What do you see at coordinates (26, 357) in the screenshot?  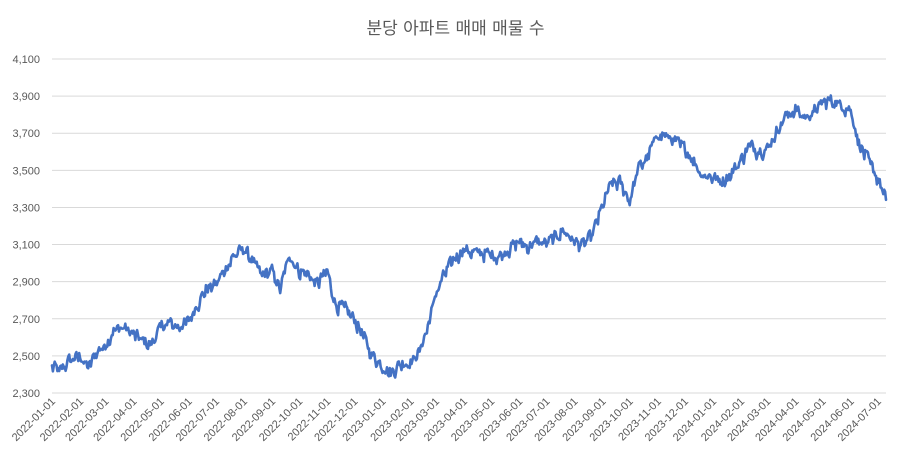 I see `y-tick-label: 2,500` at bounding box center [26, 357].